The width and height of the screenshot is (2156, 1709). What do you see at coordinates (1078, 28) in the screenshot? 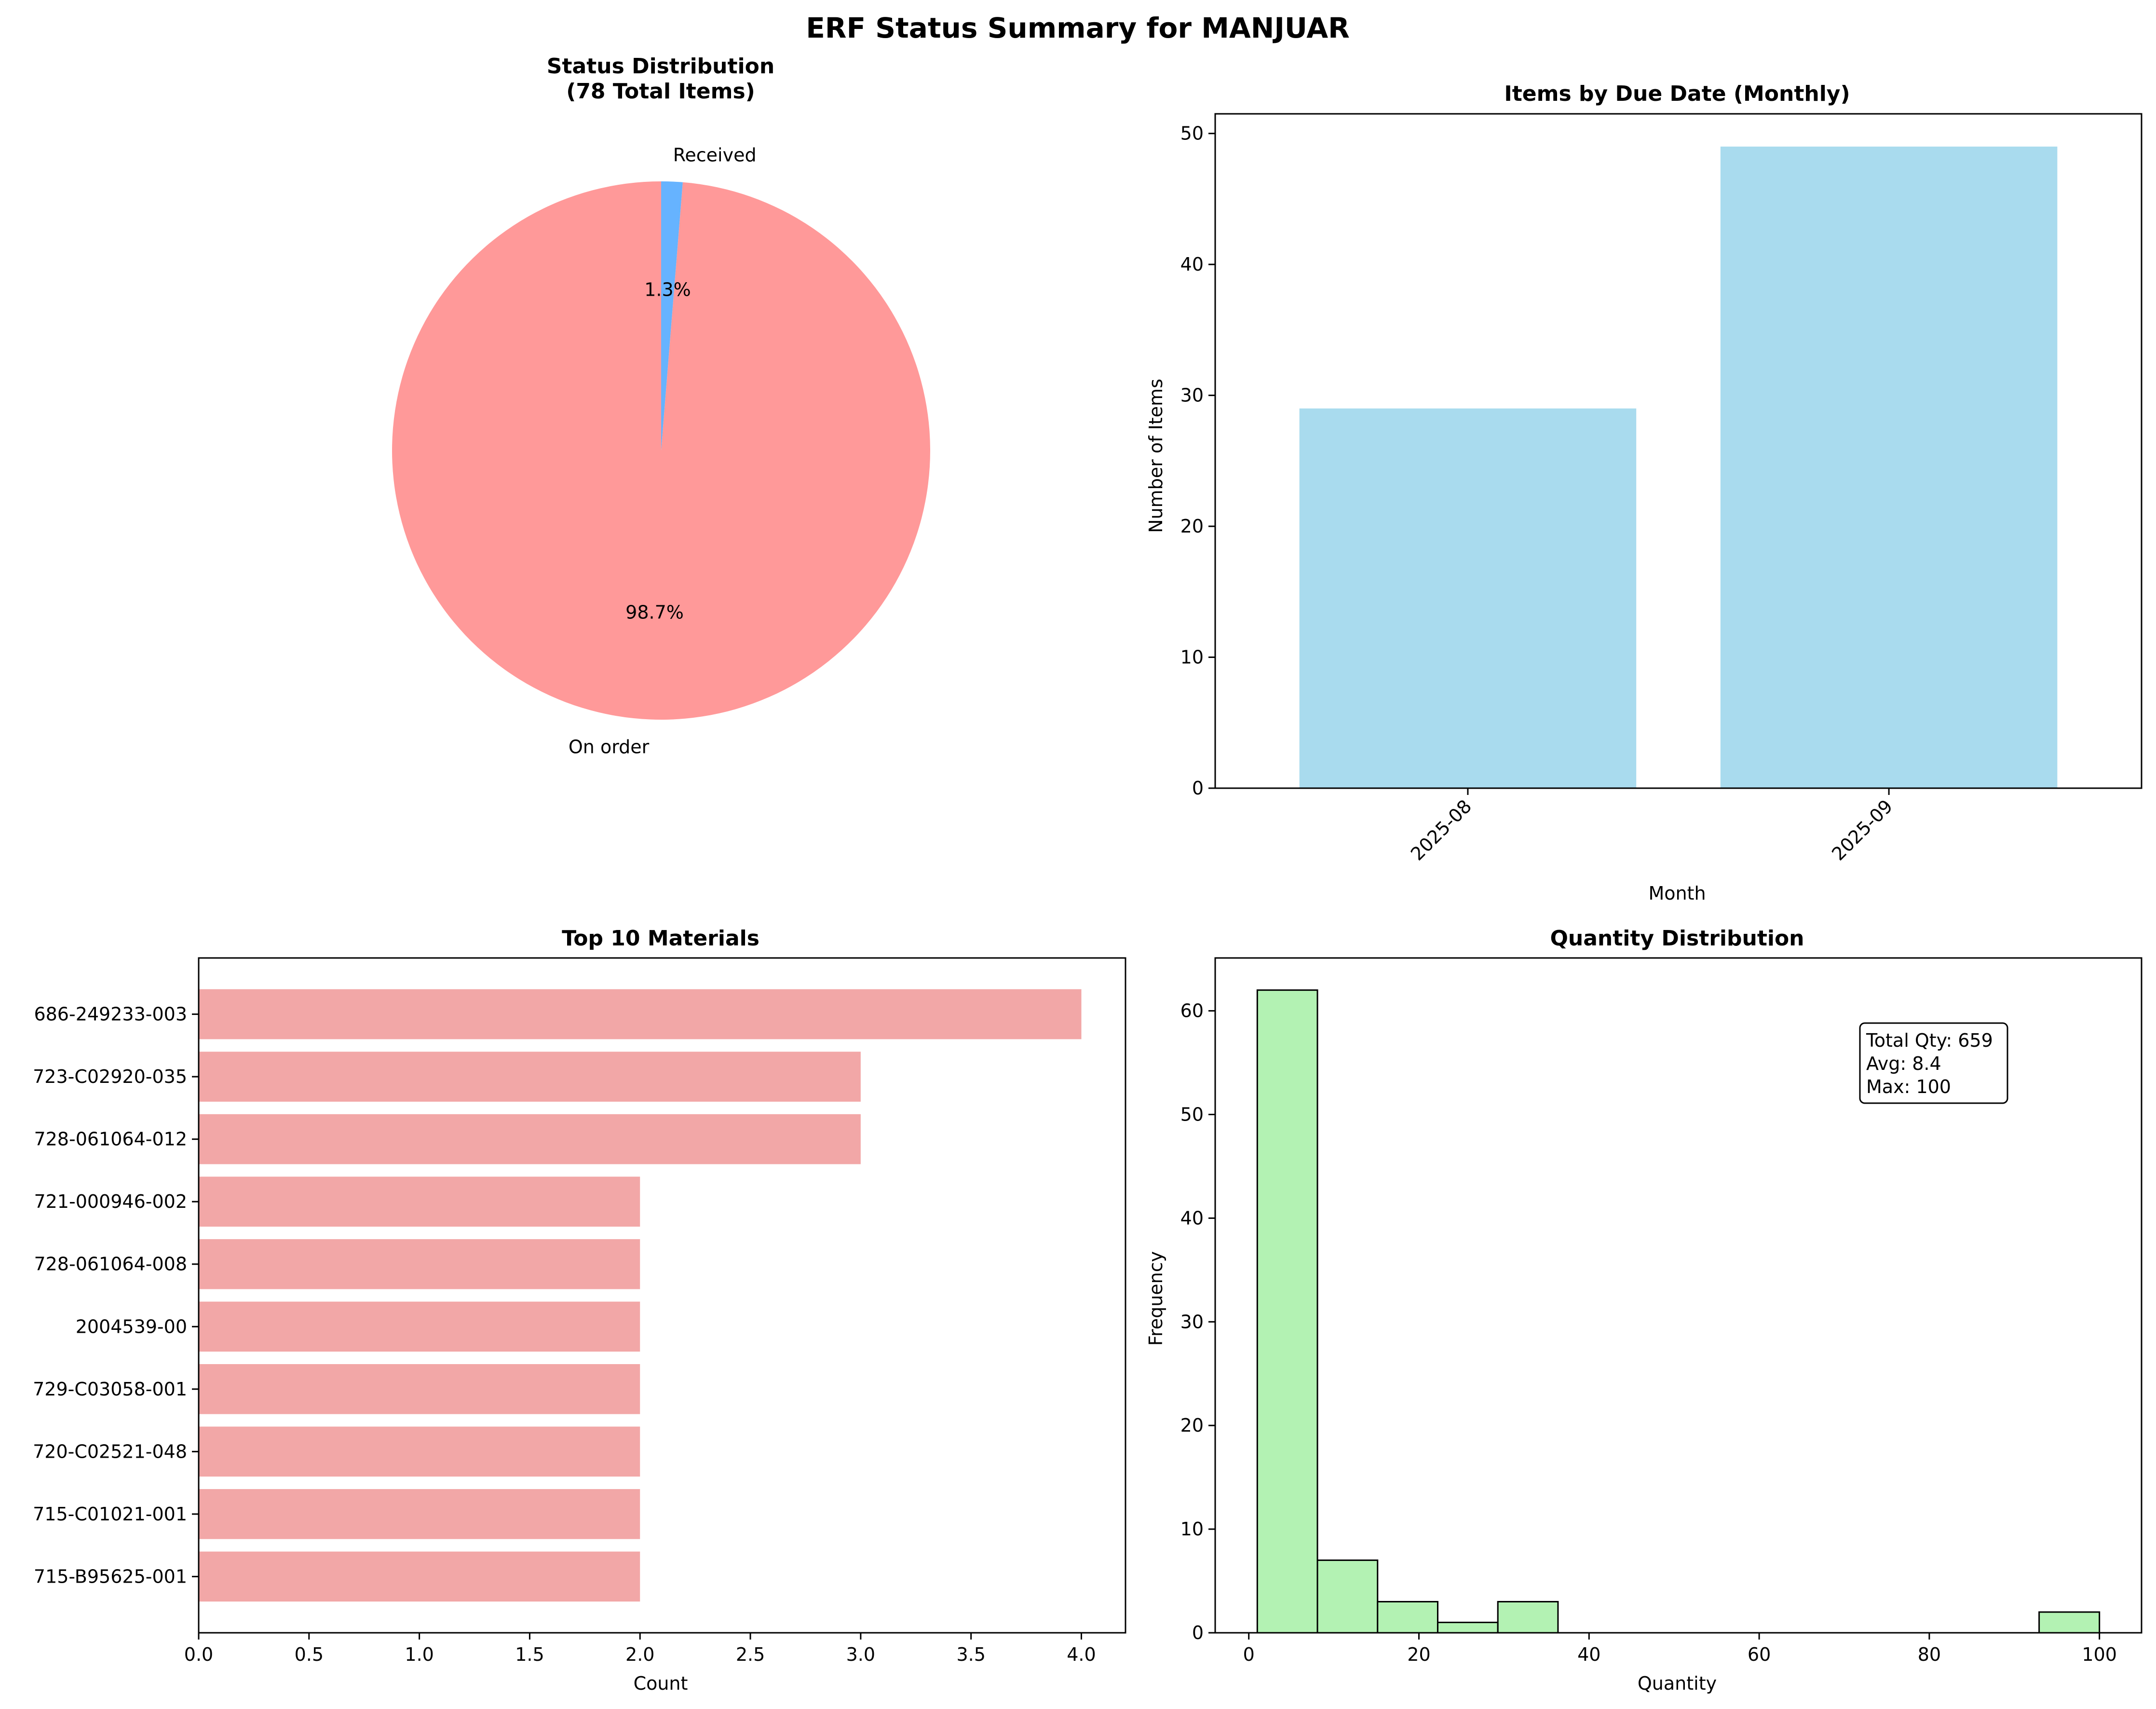
I see `figure-title: ERF Status Summary for MANJUAR` at bounding box center [1078, 28].